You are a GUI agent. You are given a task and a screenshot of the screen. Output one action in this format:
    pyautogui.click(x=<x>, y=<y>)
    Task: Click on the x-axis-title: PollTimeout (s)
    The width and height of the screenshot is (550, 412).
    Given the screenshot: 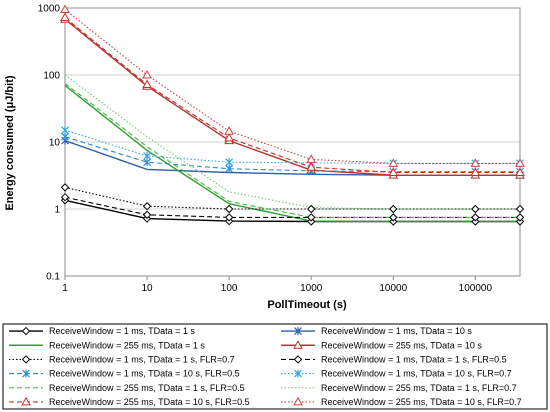 What is the action you would take?
    pyautogui.click(x=307, y=305)
    